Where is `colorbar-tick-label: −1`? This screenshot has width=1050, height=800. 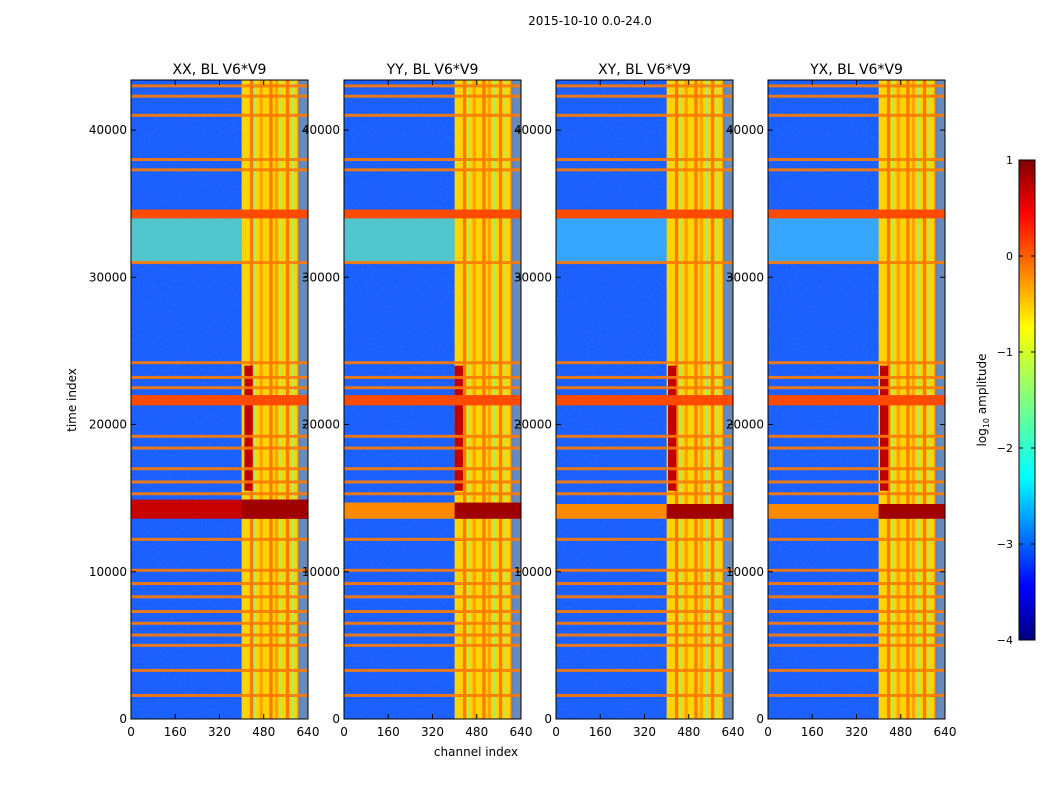
colorbar-tick-label: −1 is located at coordinates (1005, 352).